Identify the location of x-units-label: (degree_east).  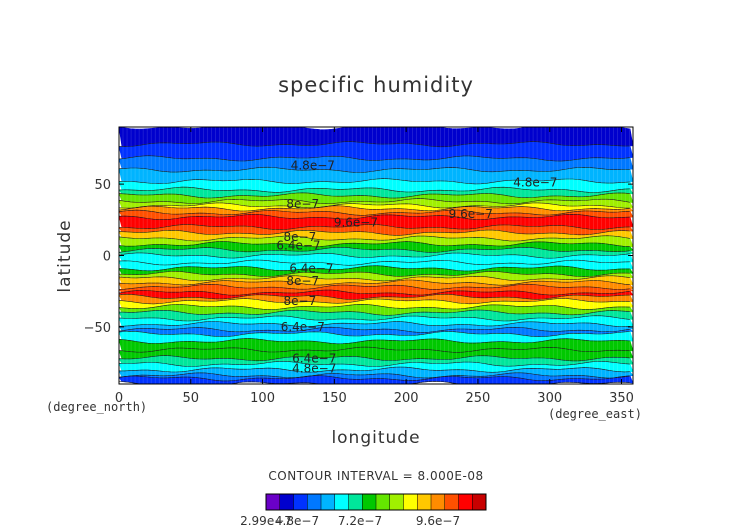
(595, 414).